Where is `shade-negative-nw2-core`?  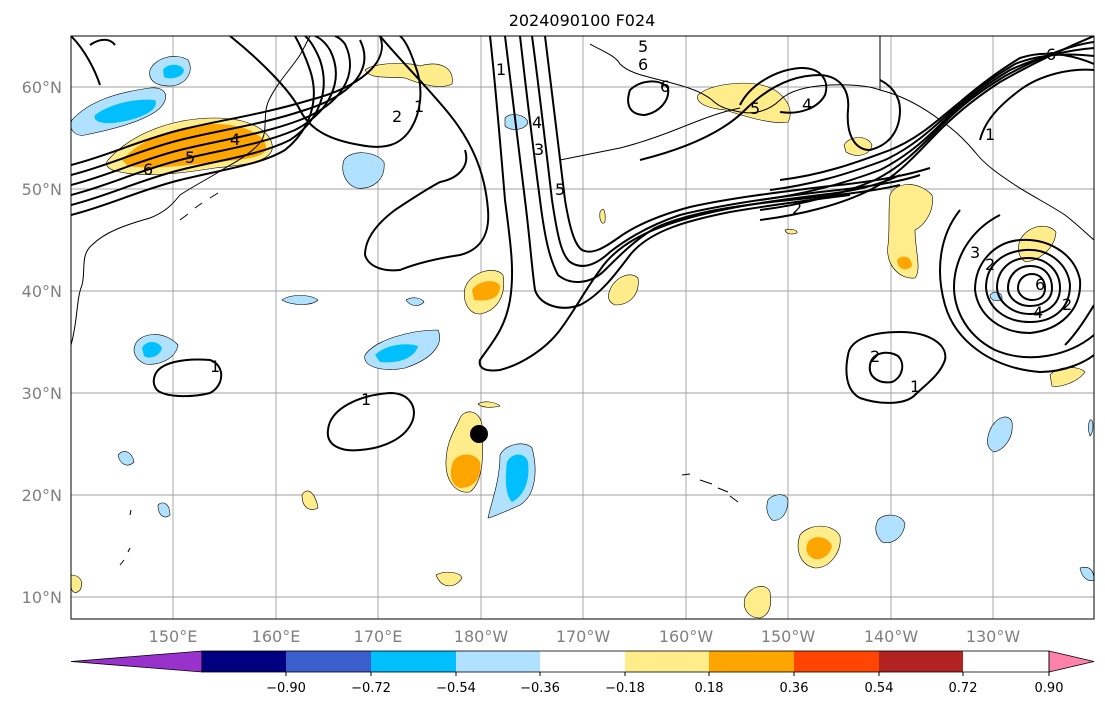 shade-negative-nw2-core is located at coordinates (173, 71).